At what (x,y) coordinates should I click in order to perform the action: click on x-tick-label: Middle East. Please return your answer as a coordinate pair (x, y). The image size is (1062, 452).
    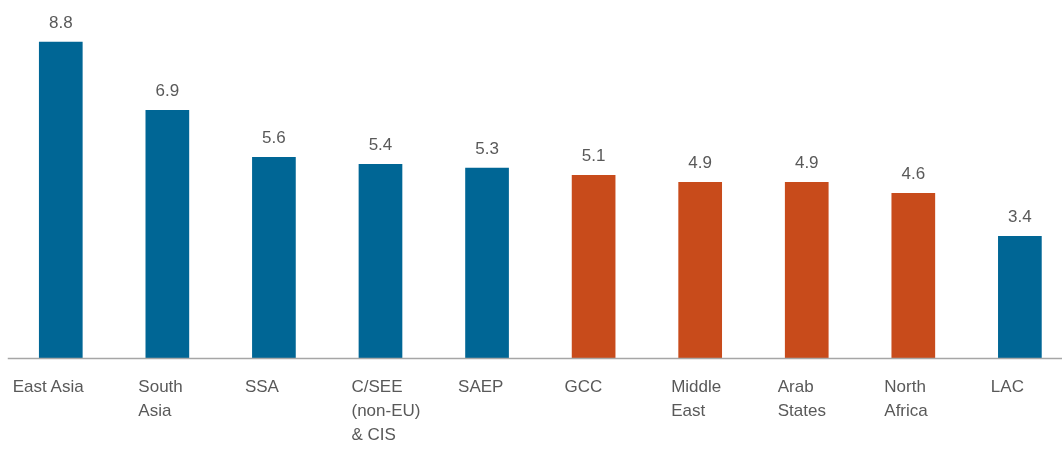
    Looking at the image, I should click on (696, 398).